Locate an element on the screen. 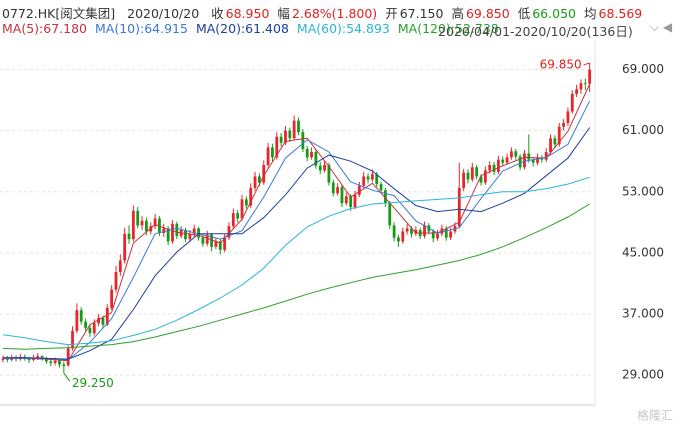 Image resolution: width=687 pixels, height=429 pixels. quote-value: 68.950 is located at coordinates (247, 13).